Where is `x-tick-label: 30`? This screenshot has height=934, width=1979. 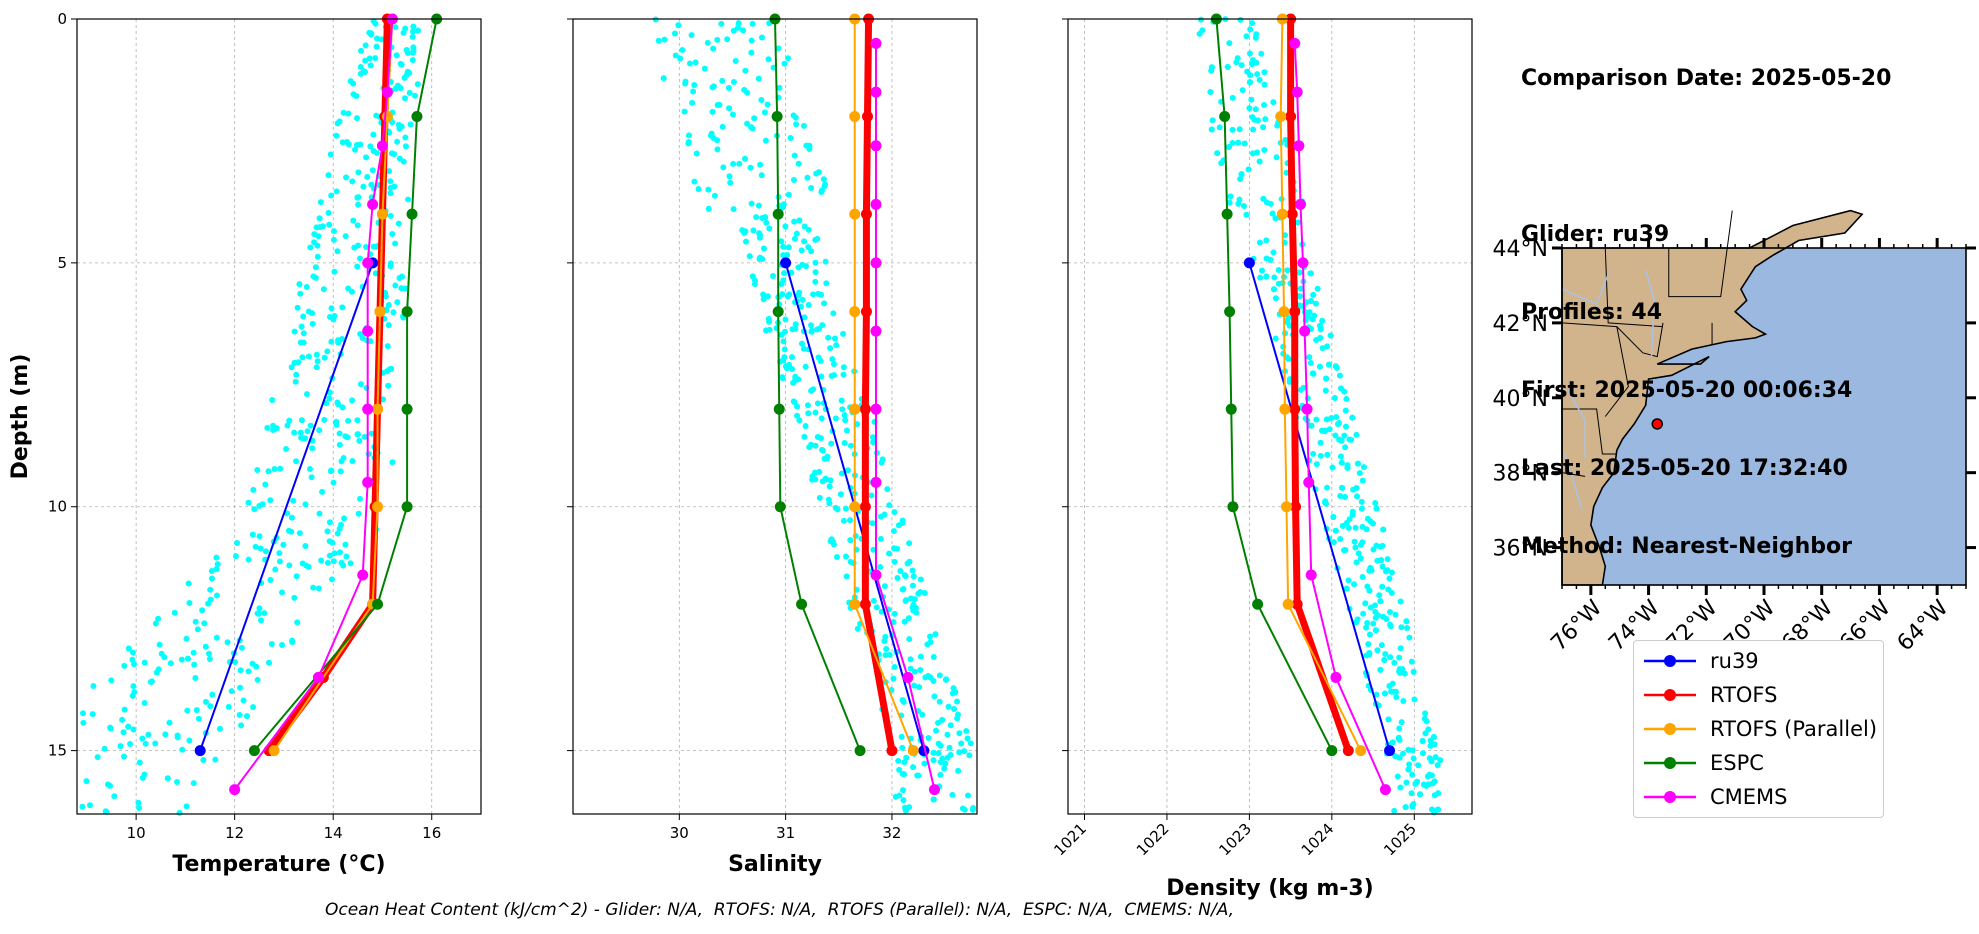 x-tick-label: 30 is located at coordinates (679, 833).